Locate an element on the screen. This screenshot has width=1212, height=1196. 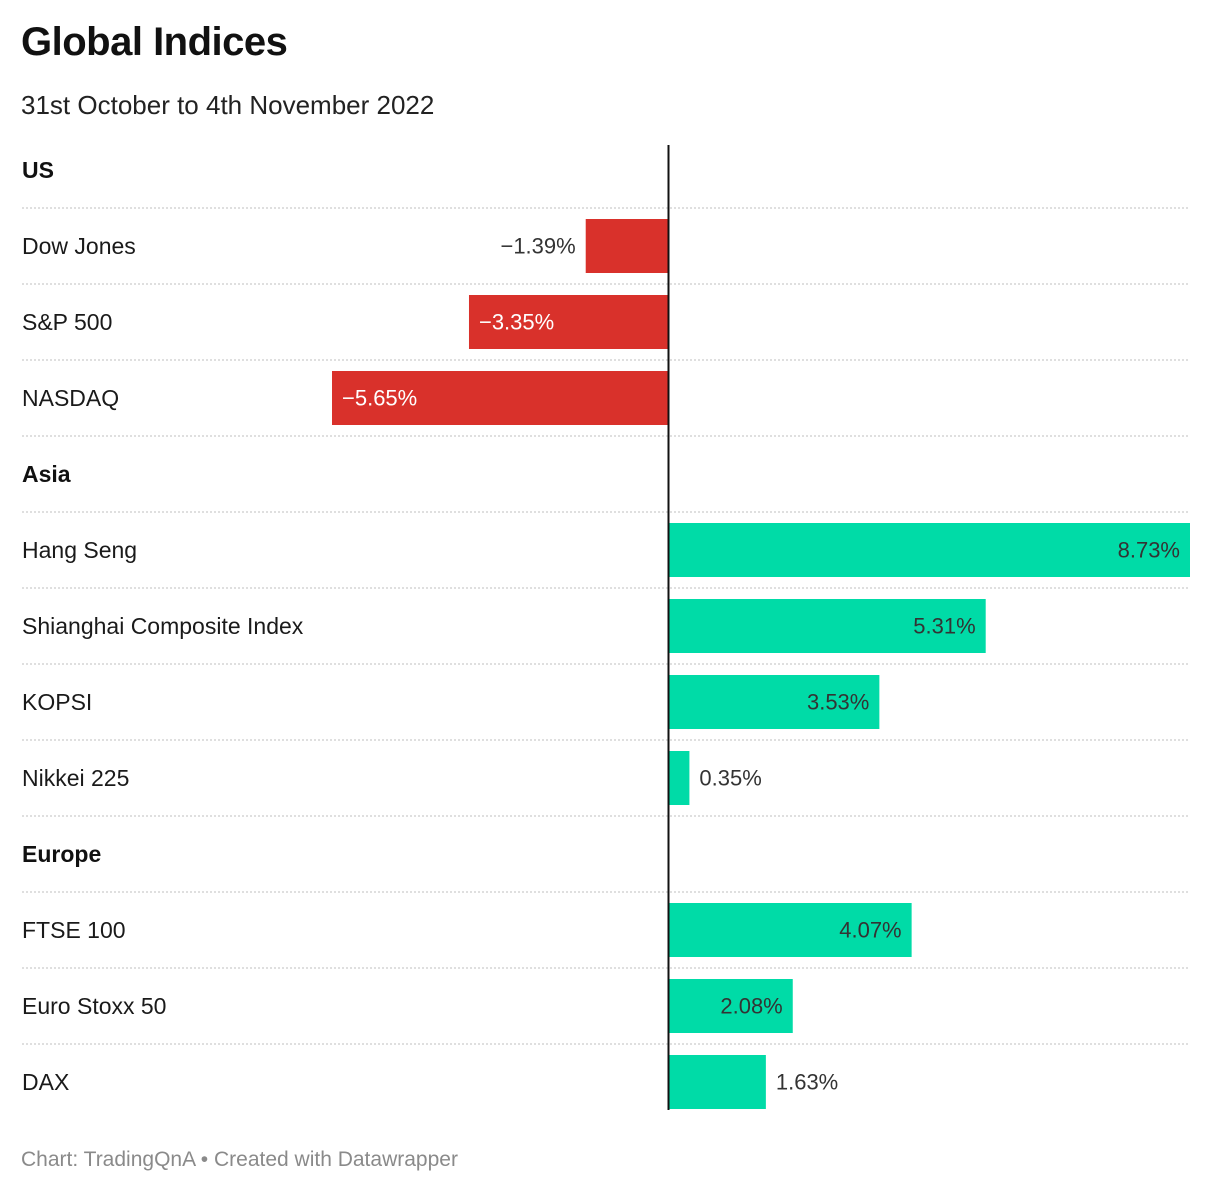
data-label: −1.39% is located at coordinates (537, 246).